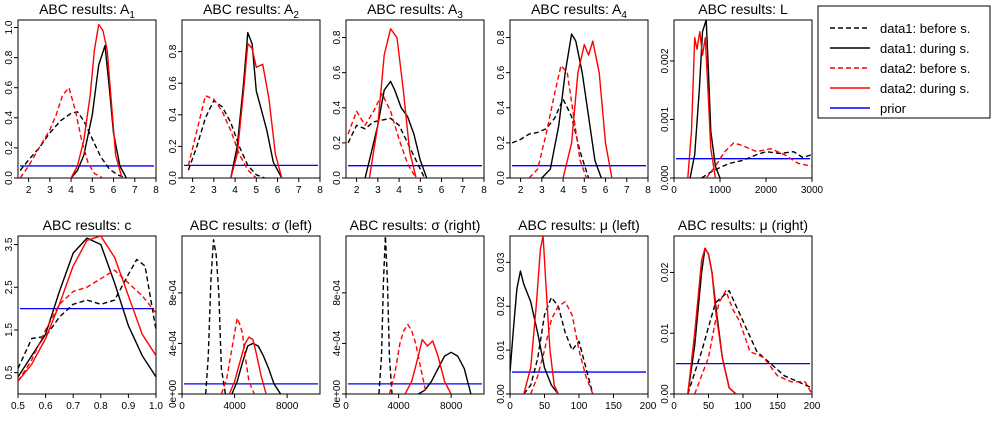 This screenshot has width=997, height=421. I want to click on panel-2: ABC results: A22 3 4 5 6 7 80.00.20.40.60.8, so click(245, 98).